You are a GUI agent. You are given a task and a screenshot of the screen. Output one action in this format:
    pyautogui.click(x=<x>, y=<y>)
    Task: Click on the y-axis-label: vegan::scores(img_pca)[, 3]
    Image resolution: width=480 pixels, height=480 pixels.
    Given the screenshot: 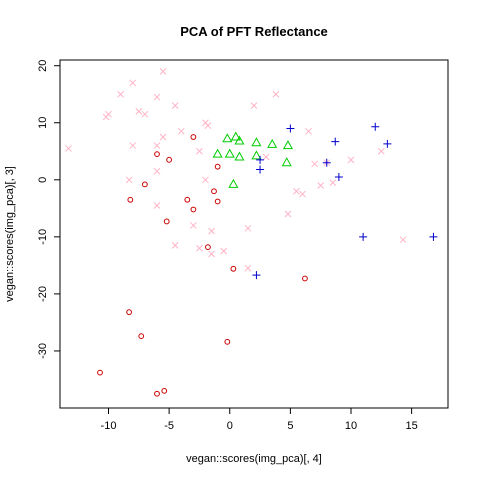 What is the action you would take?
    pyautogui.click(x=10, y=234)
    